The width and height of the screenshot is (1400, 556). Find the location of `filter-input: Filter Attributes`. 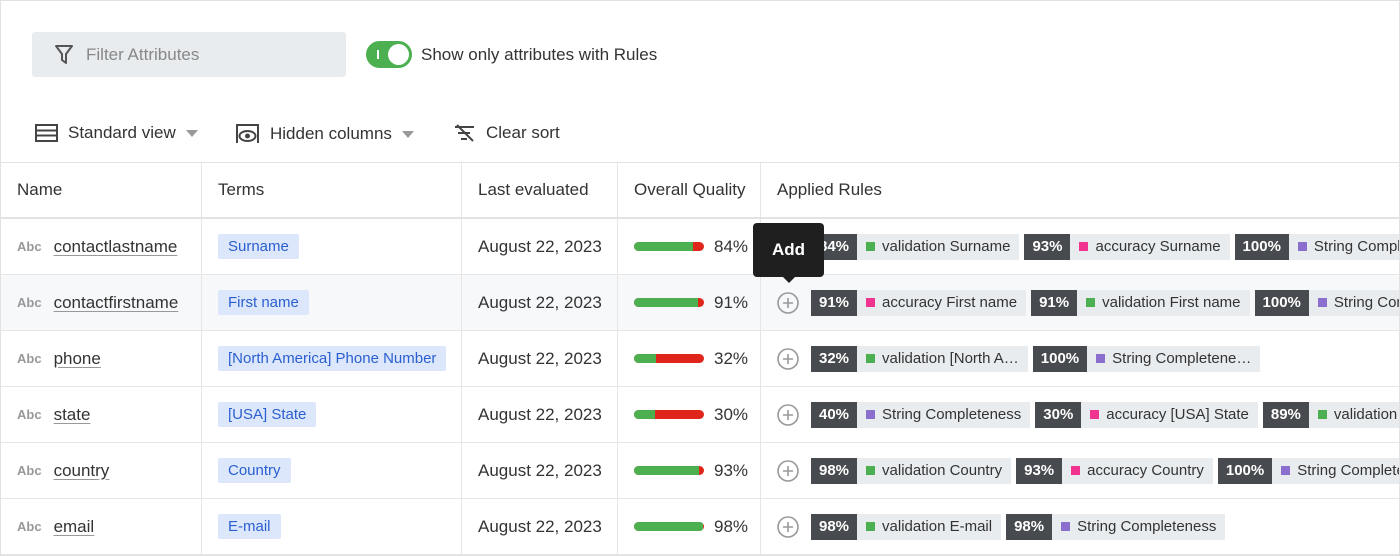

filter-input: Filter Attributes is located at coordinates (189, 54).